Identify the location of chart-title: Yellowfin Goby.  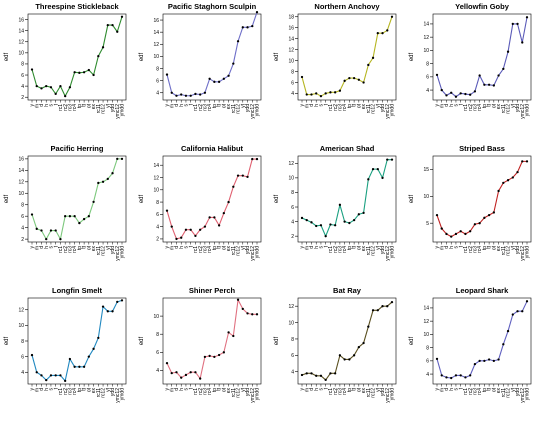
(482, 6).